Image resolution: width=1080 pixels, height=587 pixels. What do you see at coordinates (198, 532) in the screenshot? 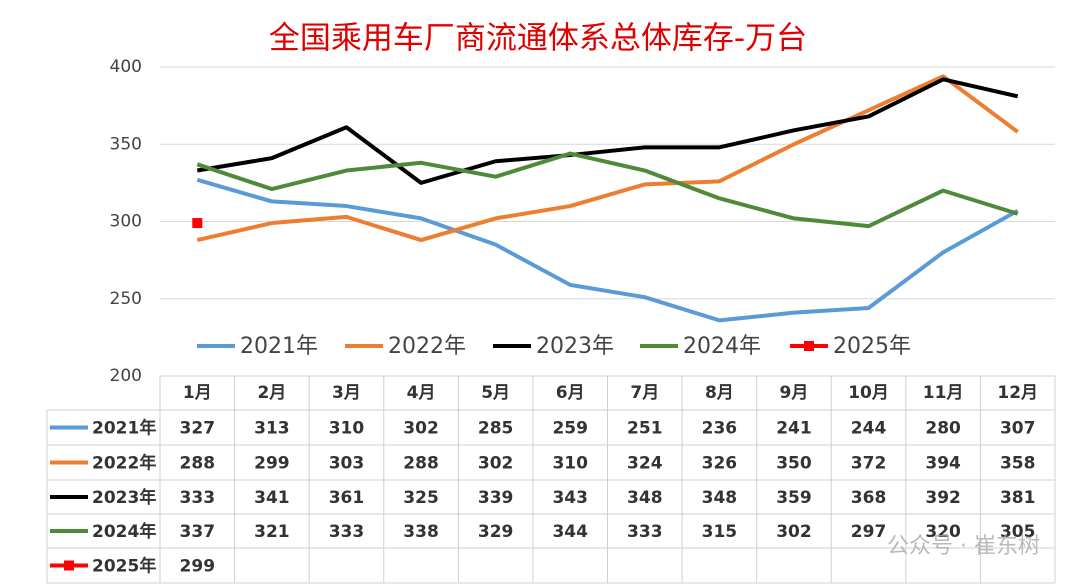
I see `table-cell: 337` at bounding box center [198, 532].